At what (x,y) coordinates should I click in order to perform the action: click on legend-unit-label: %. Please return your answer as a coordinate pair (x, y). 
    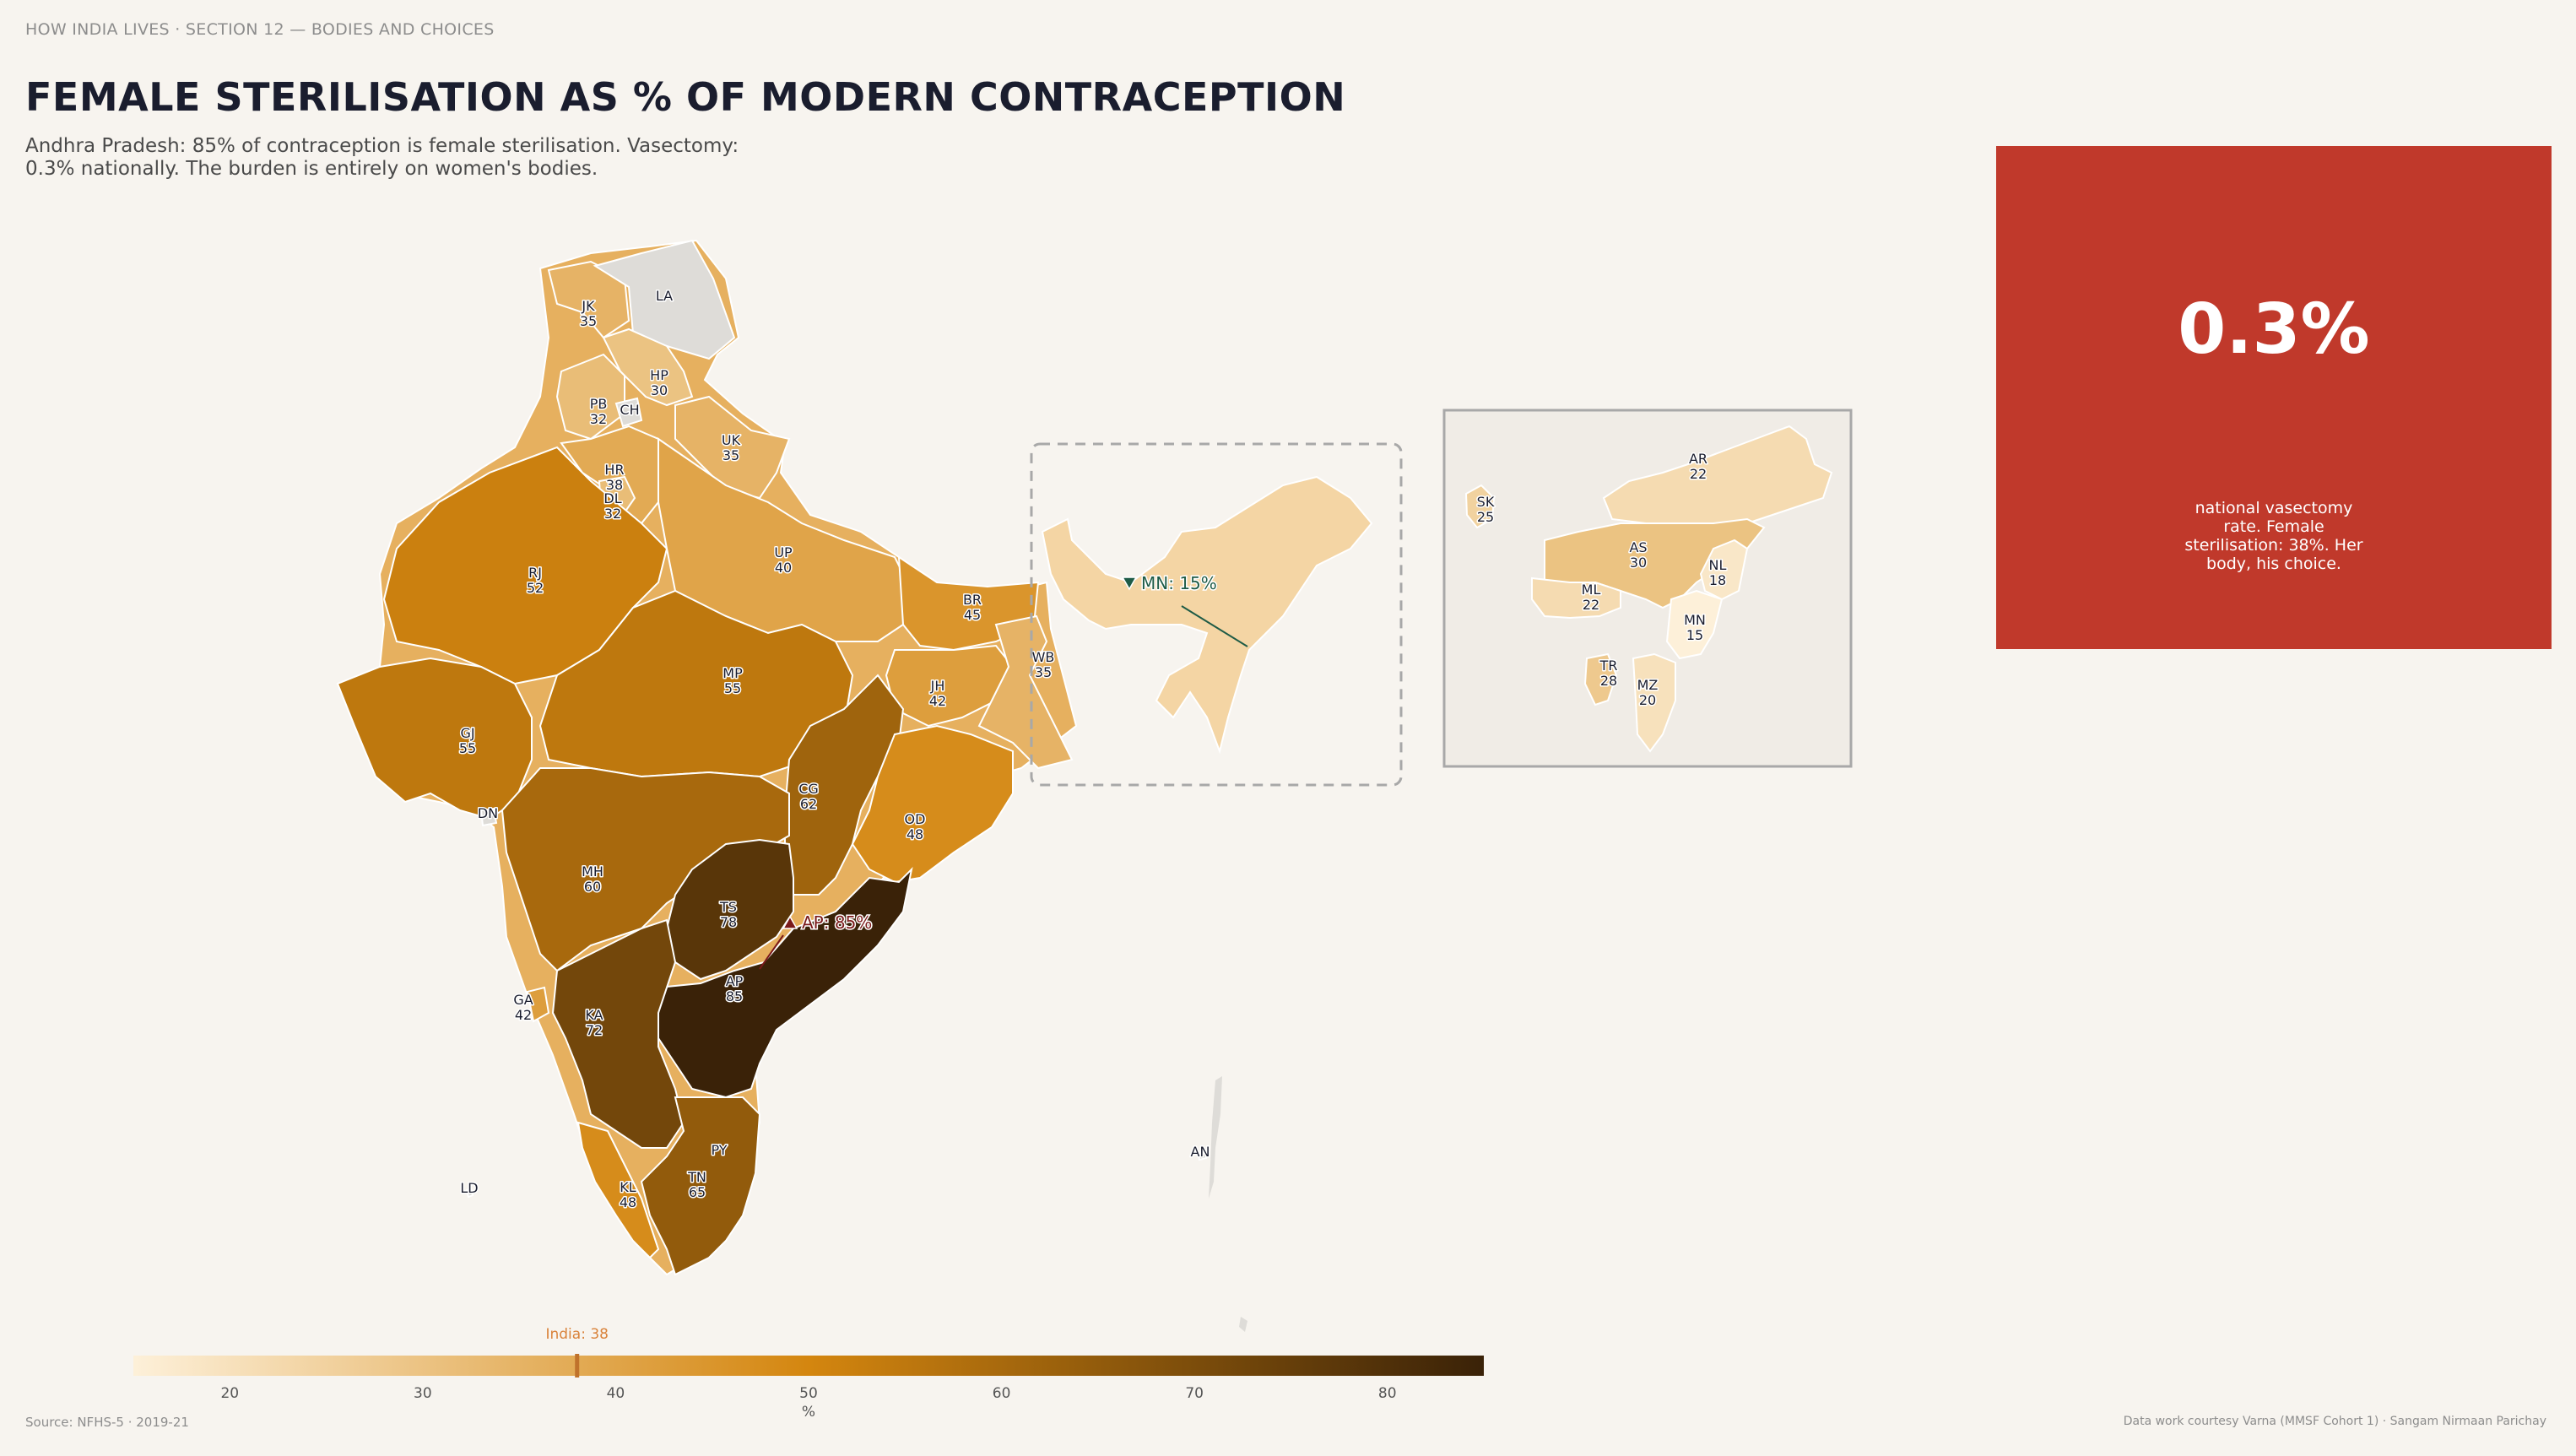
    Looking at the image, I should click on (808, 1412).